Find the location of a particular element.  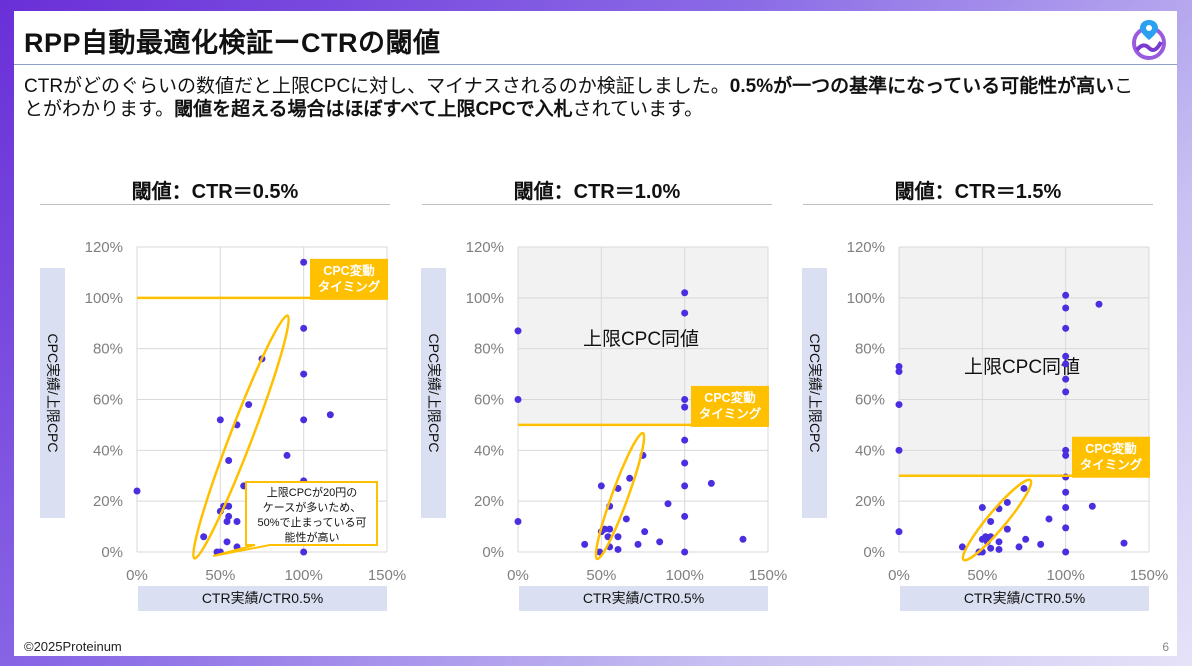

callout-box is located at coordinates (295, 519).